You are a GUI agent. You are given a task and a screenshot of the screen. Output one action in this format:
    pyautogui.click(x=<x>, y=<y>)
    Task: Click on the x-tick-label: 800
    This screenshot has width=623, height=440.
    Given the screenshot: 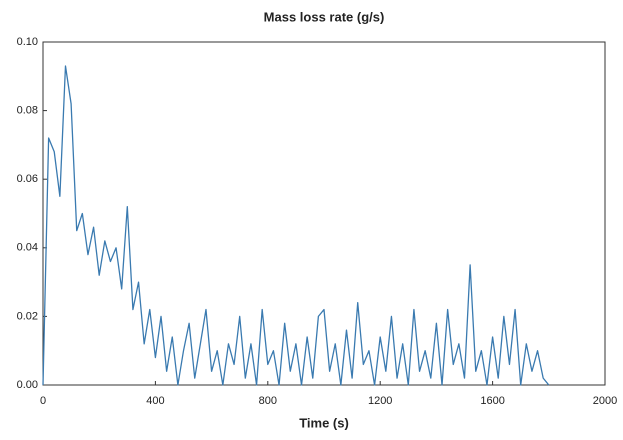 What is the action you would take?
    pyautogui.click(x=268, y=401)
    